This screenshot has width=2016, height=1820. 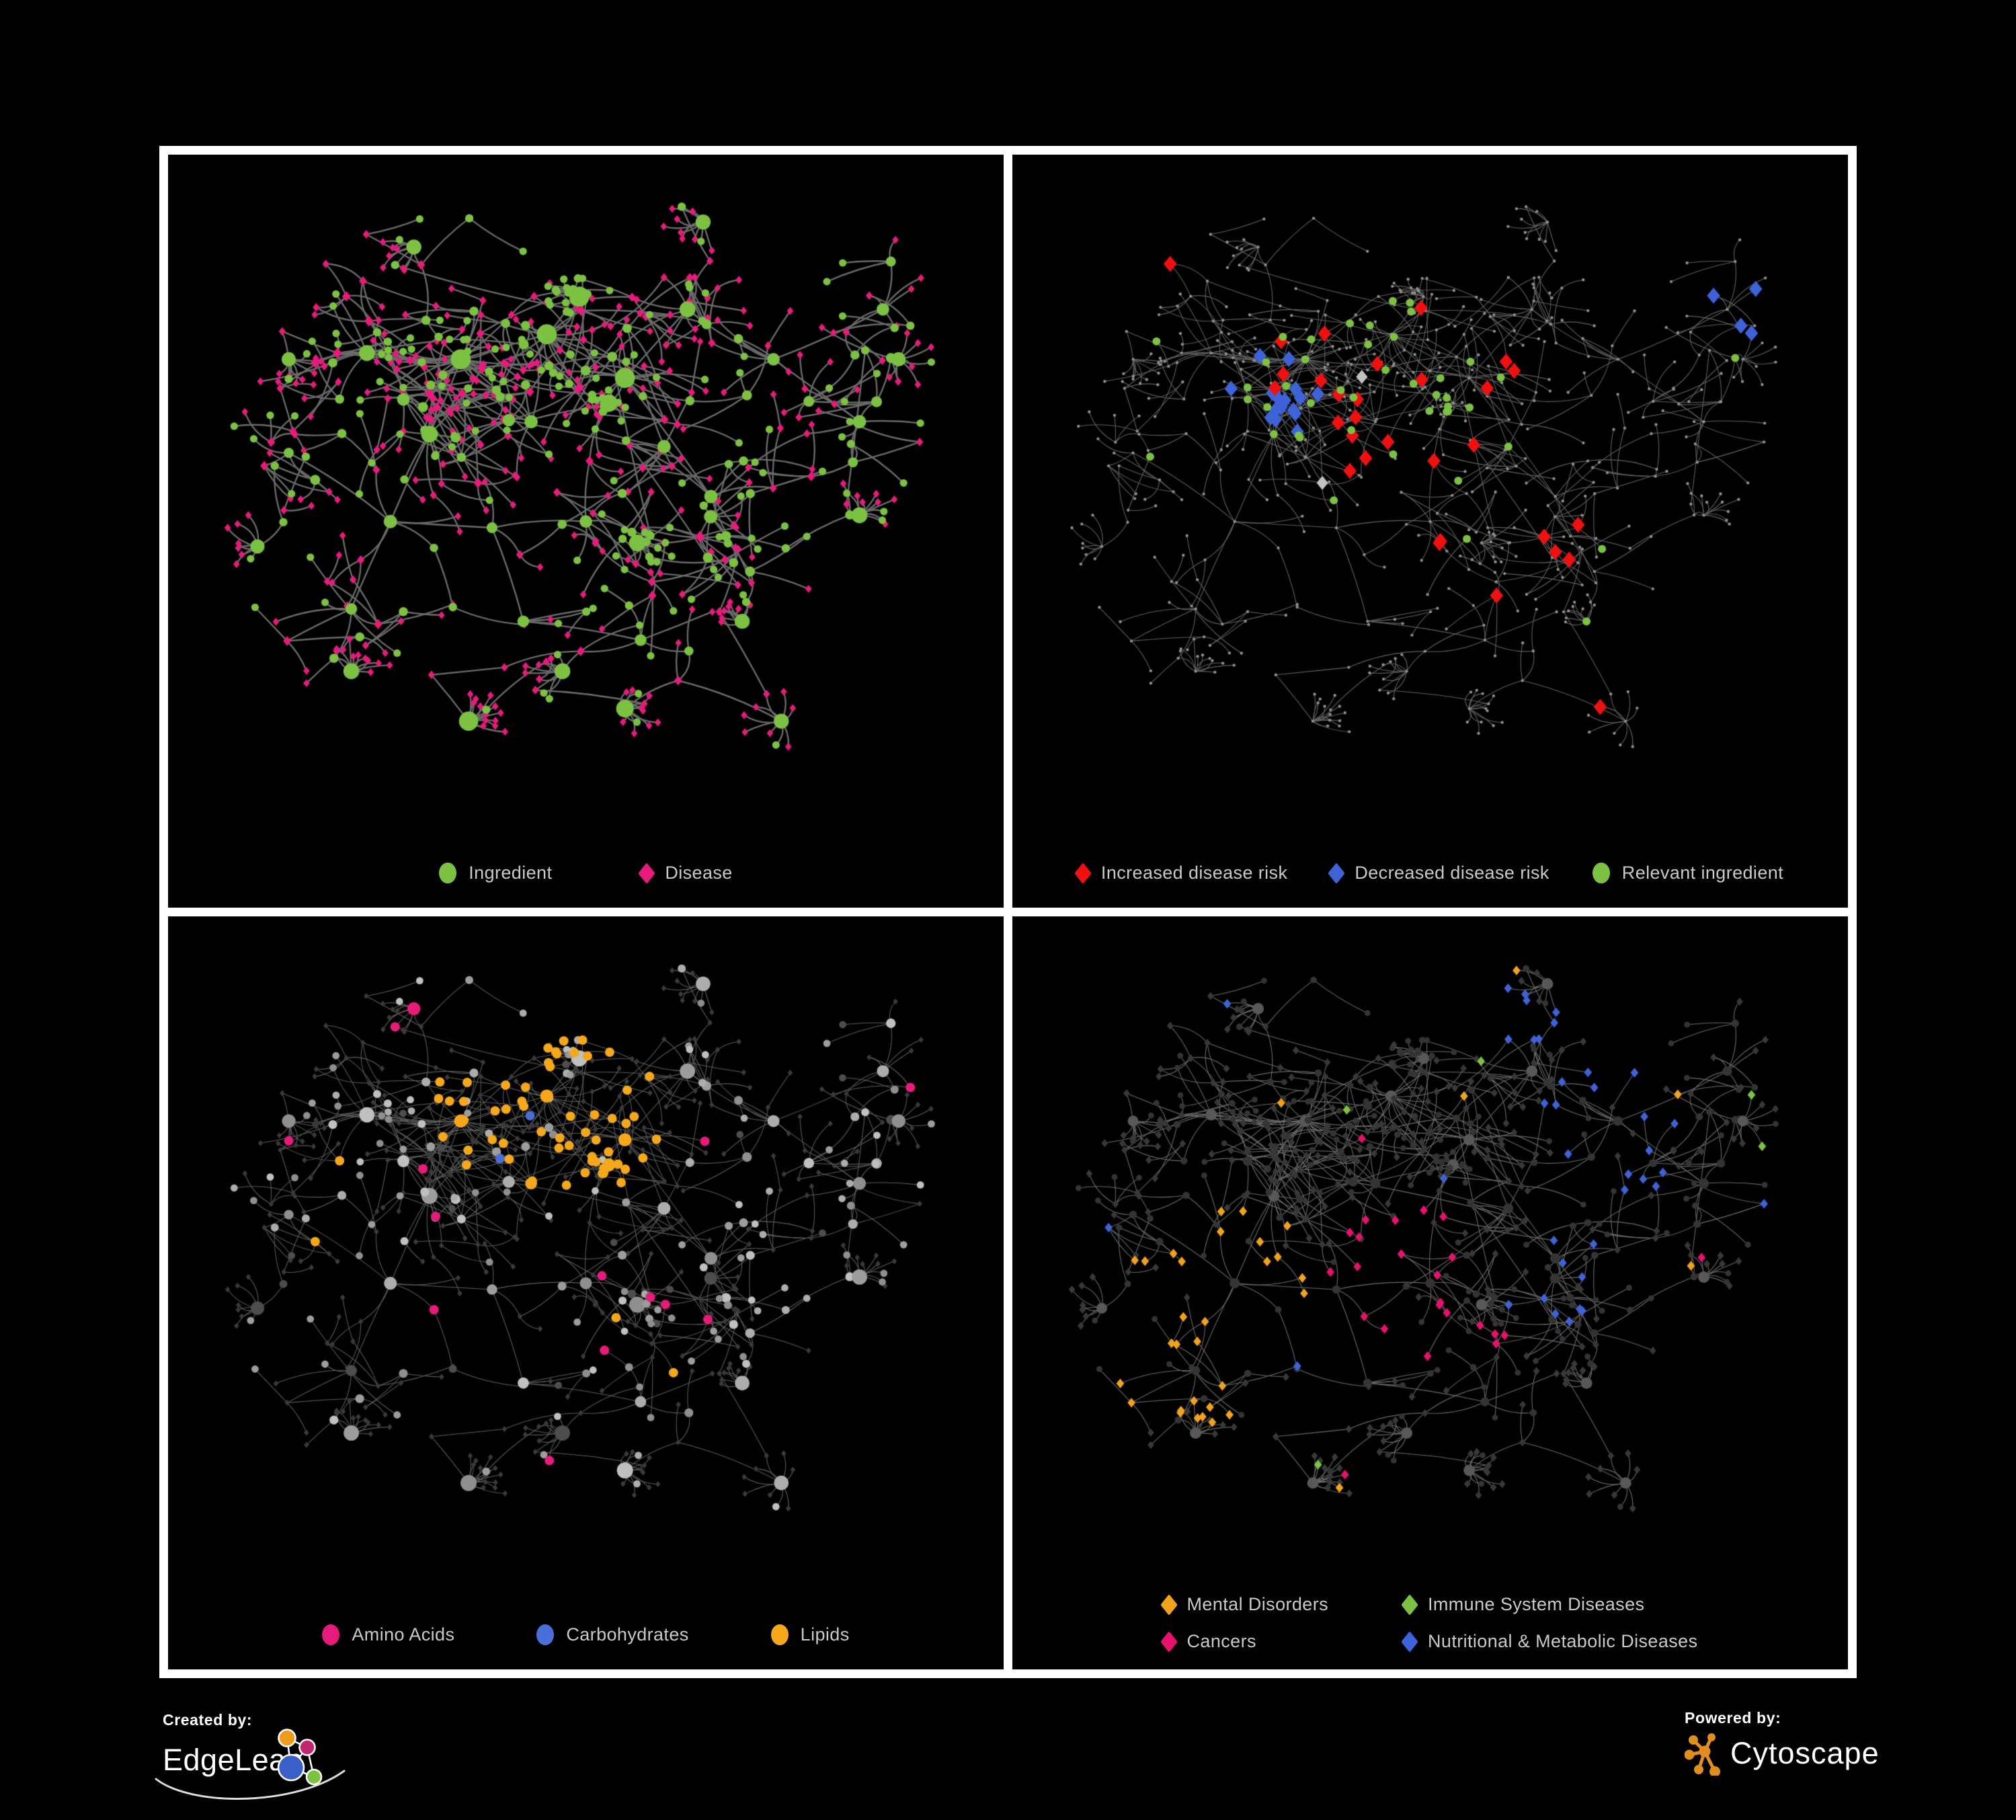 I want to click on legend-label: Lipids, so click(x=825, y=1634).